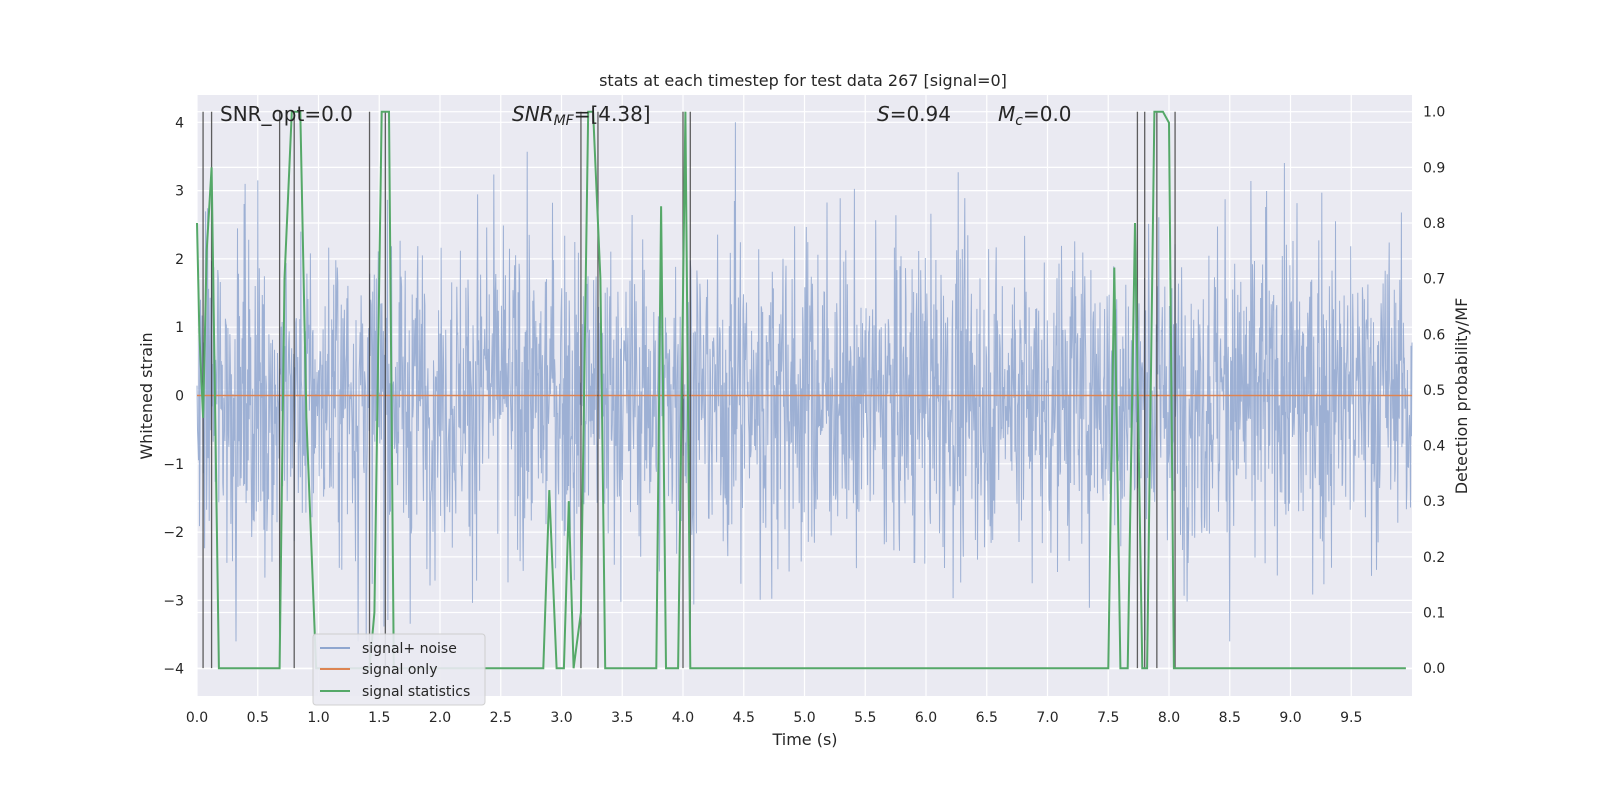  I want to click on annotation-s: S=0.94, so click(914, 114).